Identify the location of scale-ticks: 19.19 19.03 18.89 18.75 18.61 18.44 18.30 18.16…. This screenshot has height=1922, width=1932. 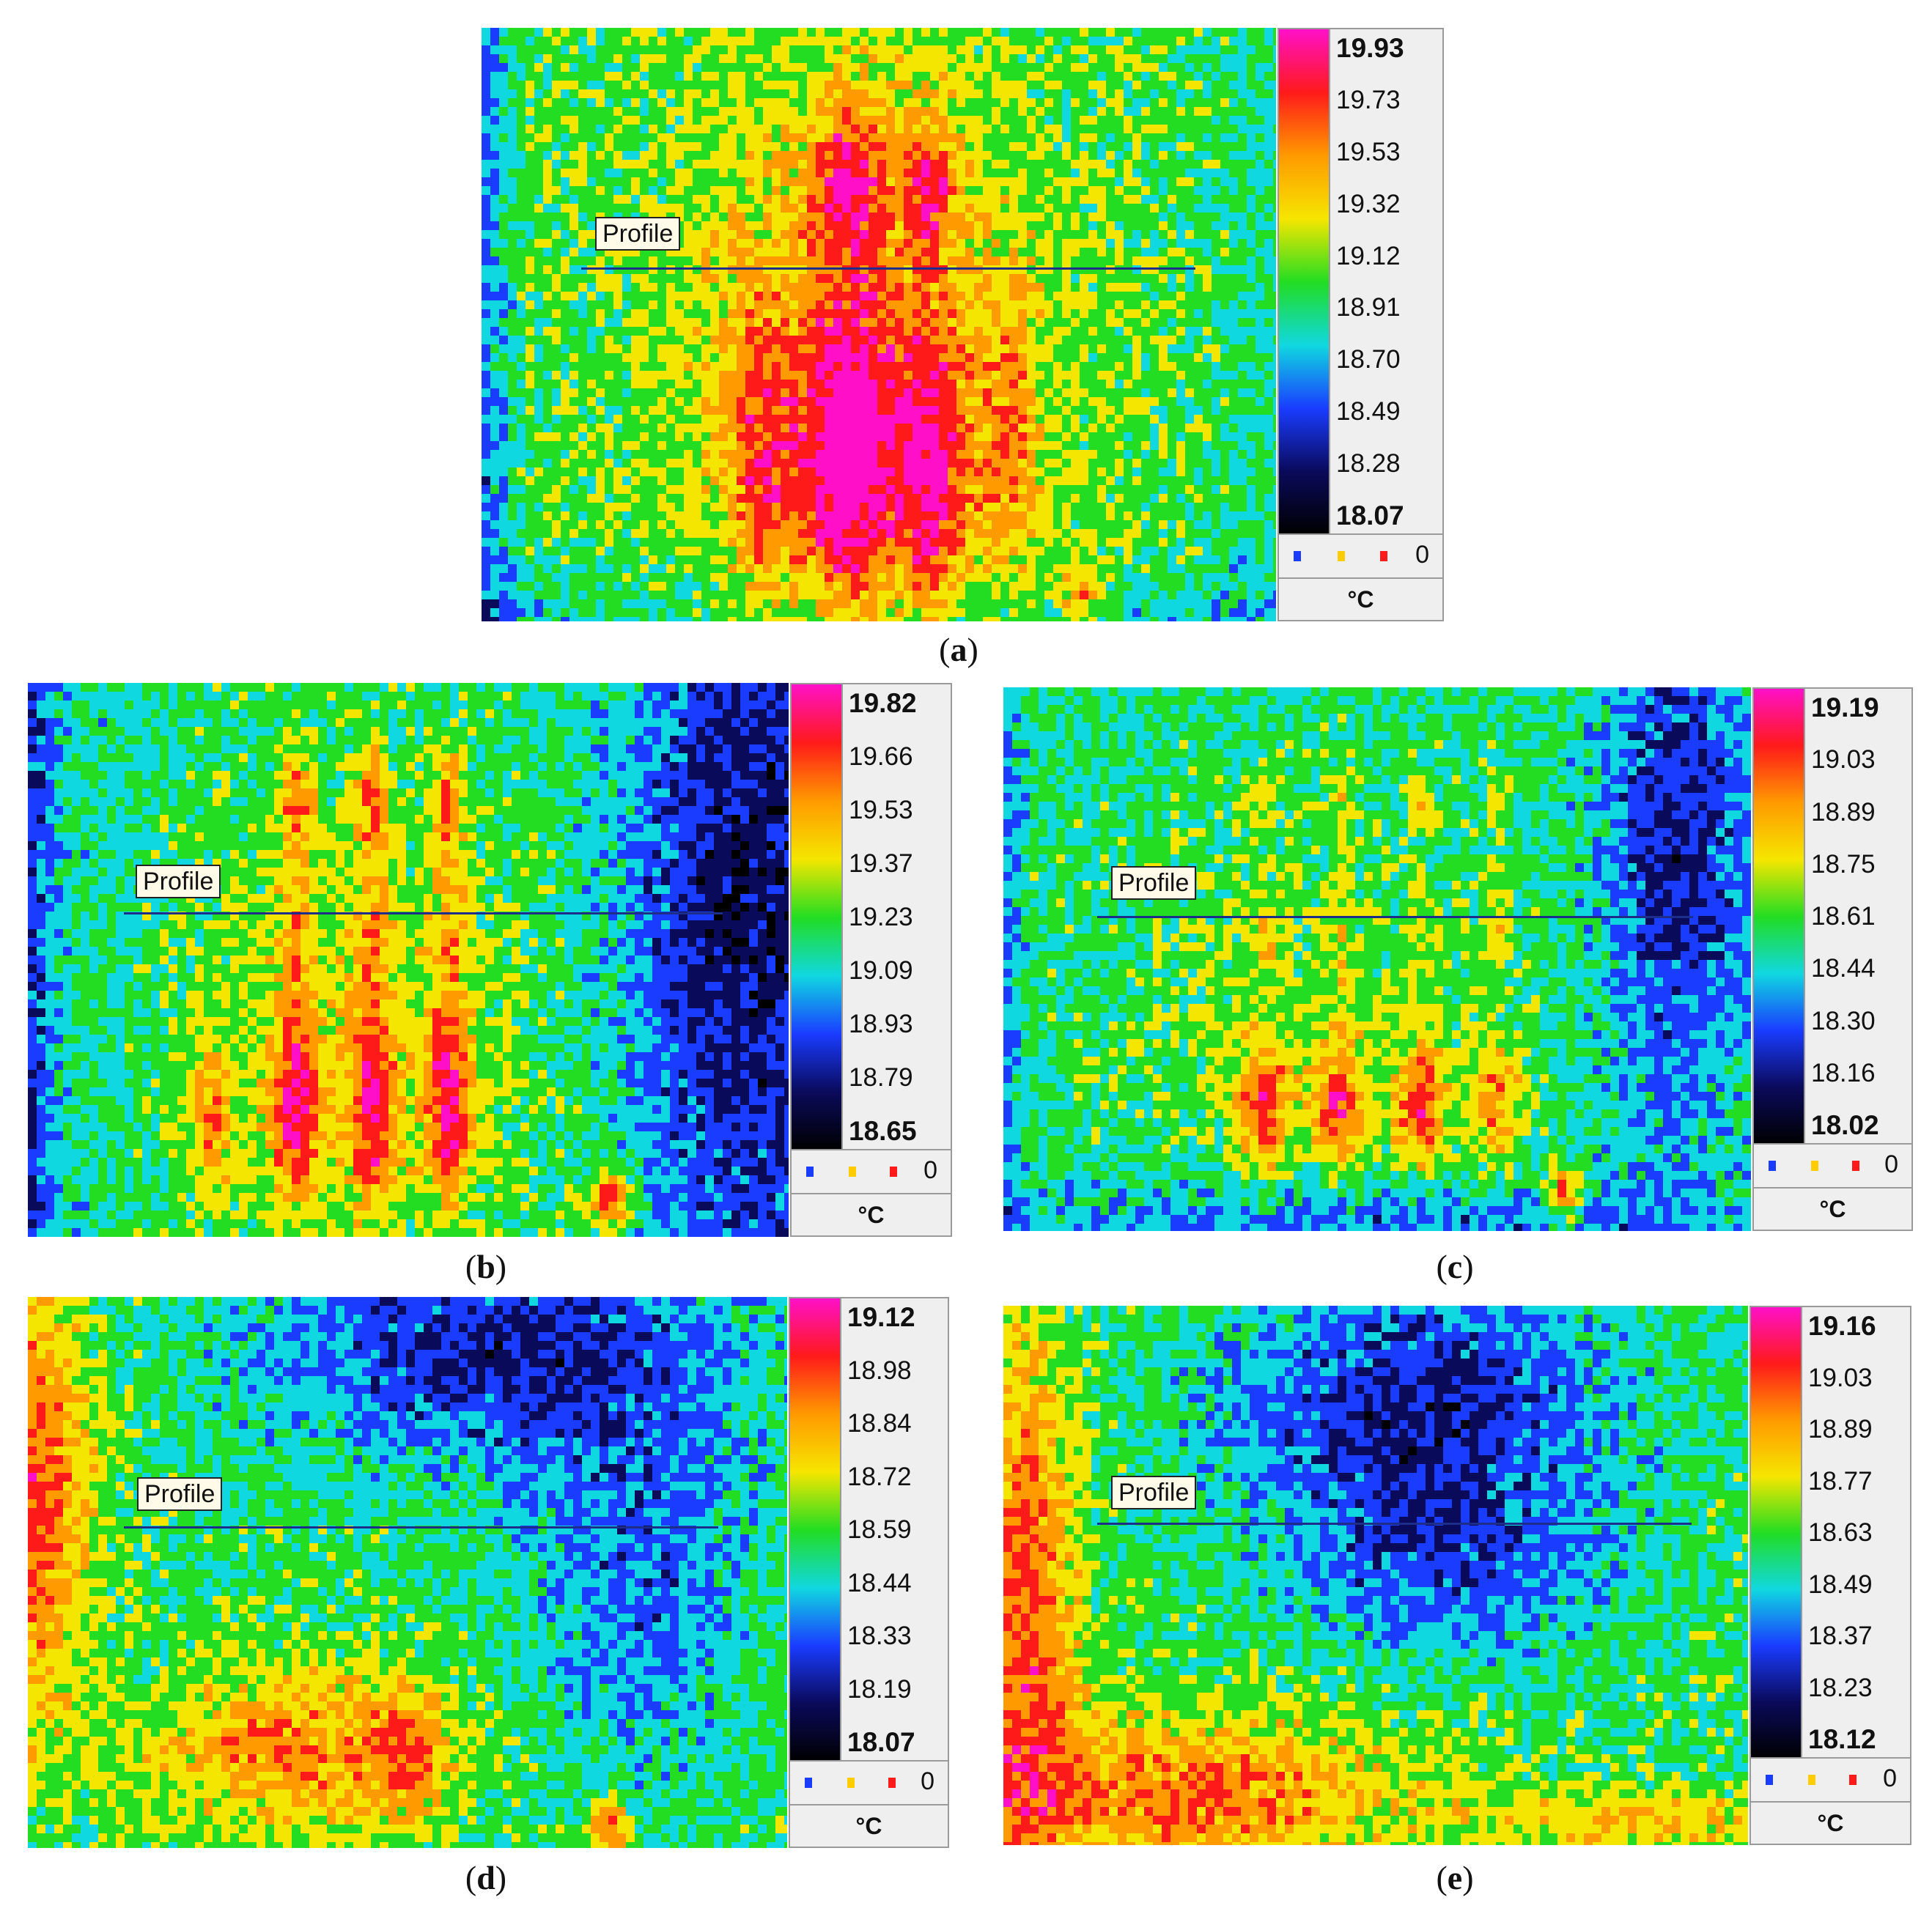
(1858, 917).